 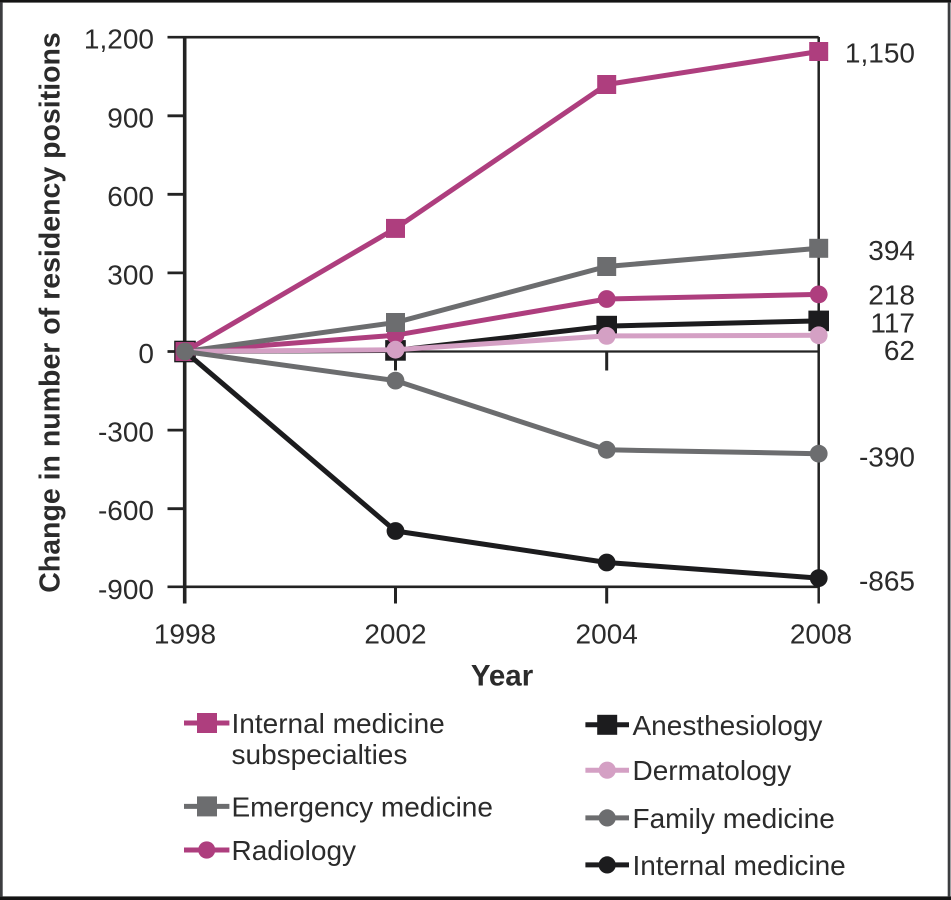 What do you see at coordinates (185, 634) in the screenshot?
I see `svg-text: 1998` at bounding box center [185, 634].